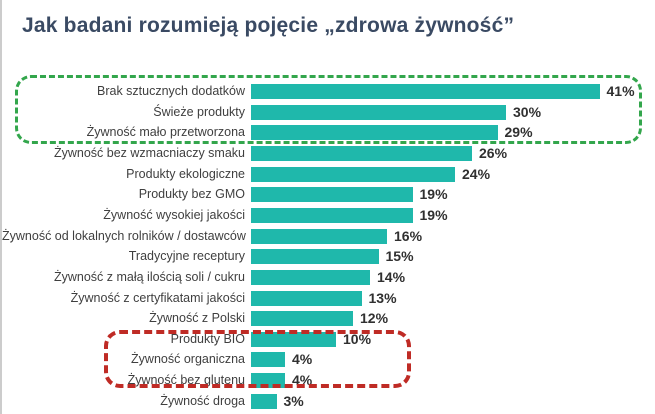  I want to click on category-label: Żywność mało przetworzona, so click(165, 132).